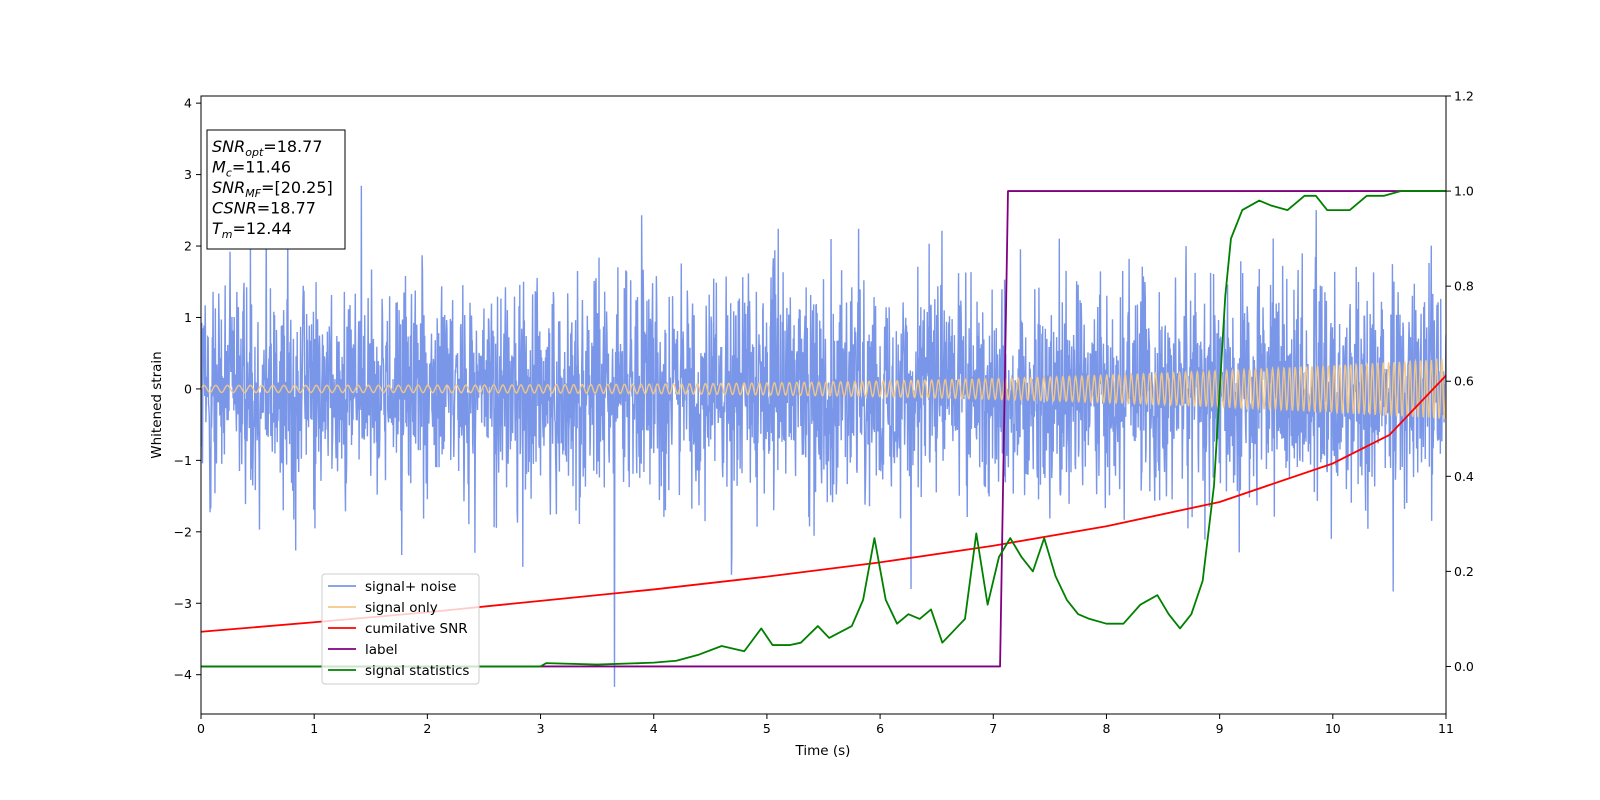  What do you see at coordinates (267, 148) in the screenshot?
I see `annotation-line: SNRopt=18.77` at bounding box center [267, 148].